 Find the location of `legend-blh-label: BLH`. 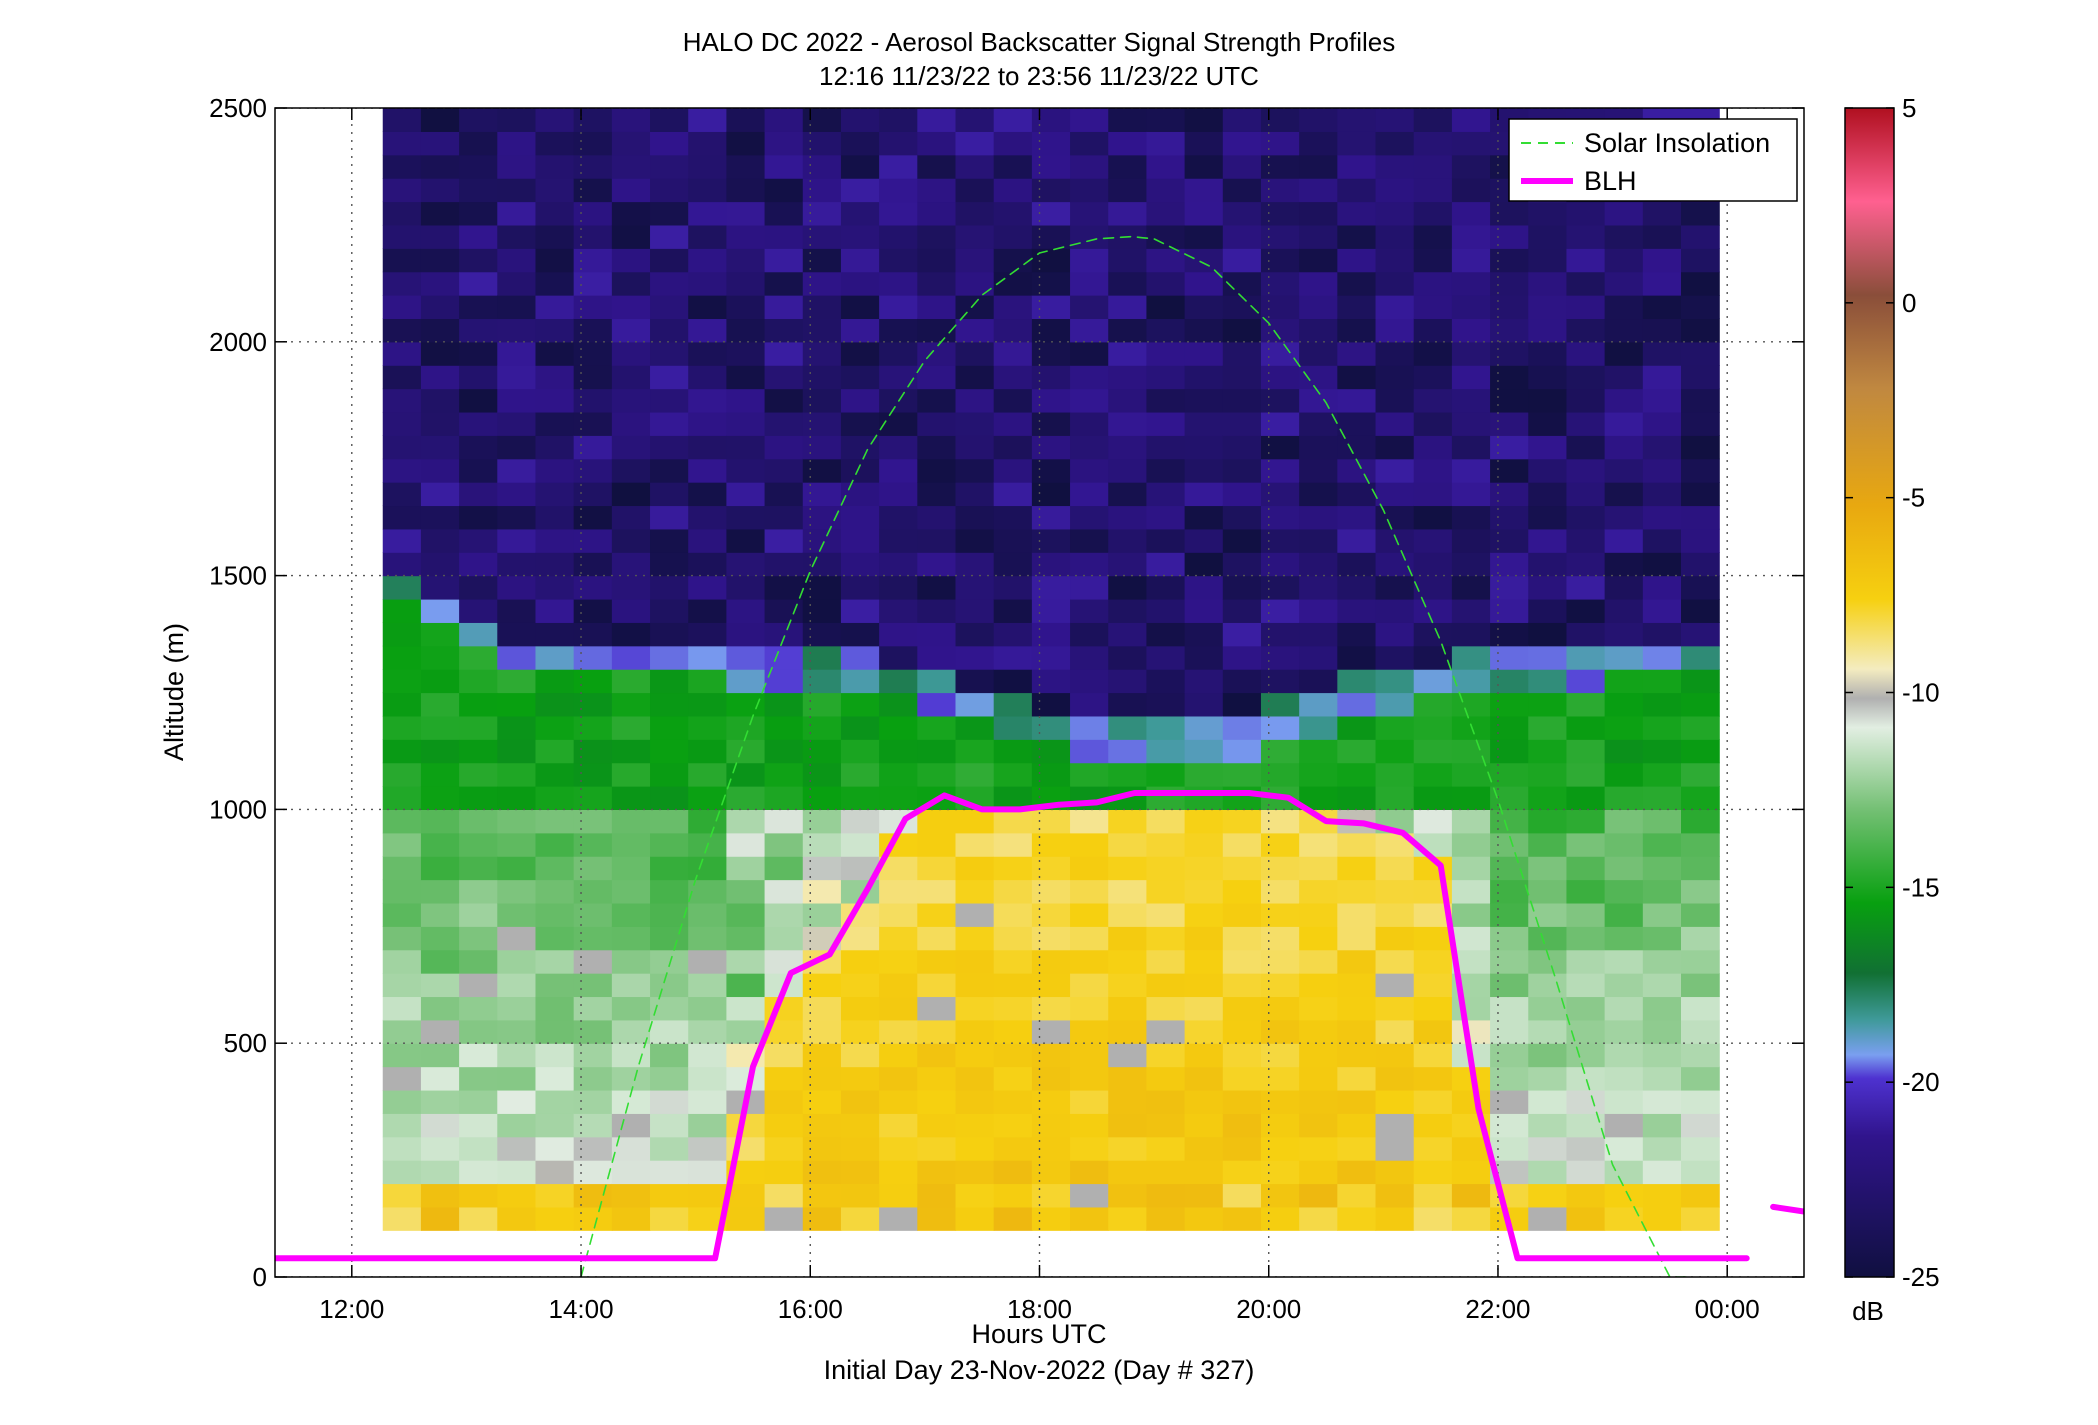

legend-blh-label: BLH is located at coordinates (1610, 181).